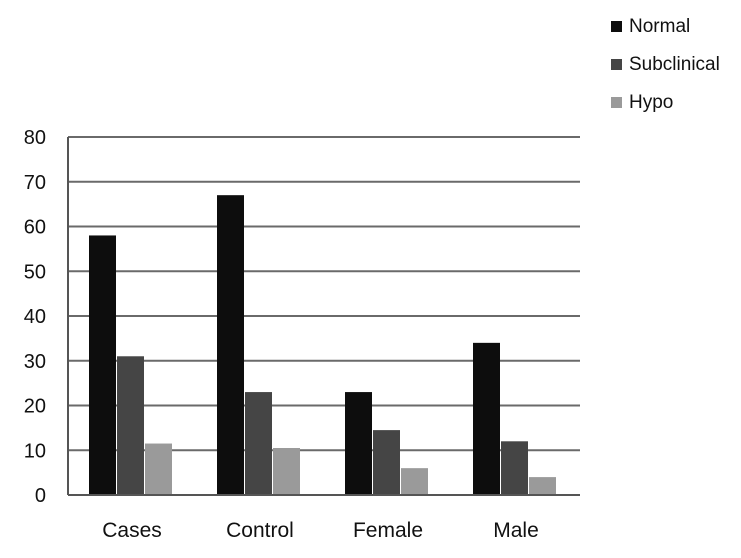  I want to click on x-category-label: Male, so click(516, 530).